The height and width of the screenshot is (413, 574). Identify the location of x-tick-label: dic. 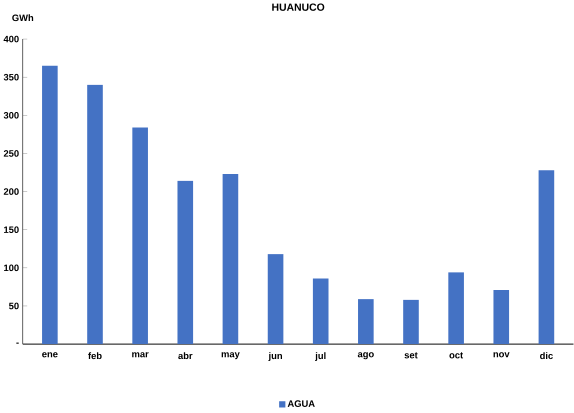
(546, 356).